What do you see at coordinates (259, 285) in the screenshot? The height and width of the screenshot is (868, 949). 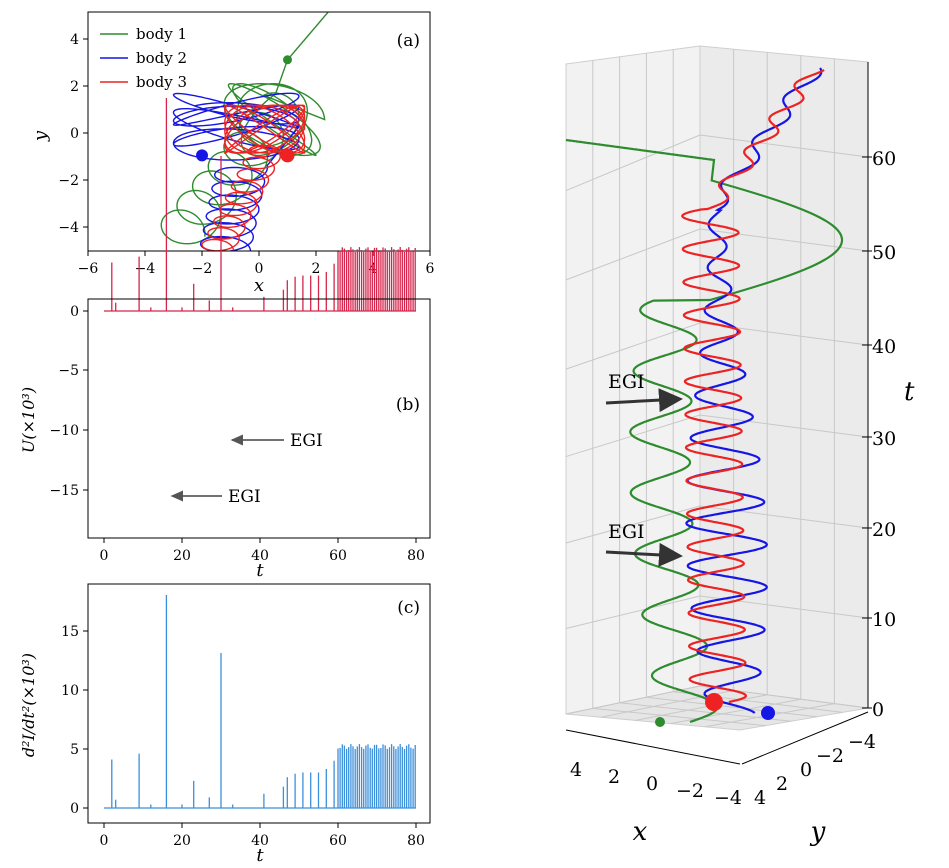 I see `panel-a-xlabel: x` at bounding box center [259, 285].